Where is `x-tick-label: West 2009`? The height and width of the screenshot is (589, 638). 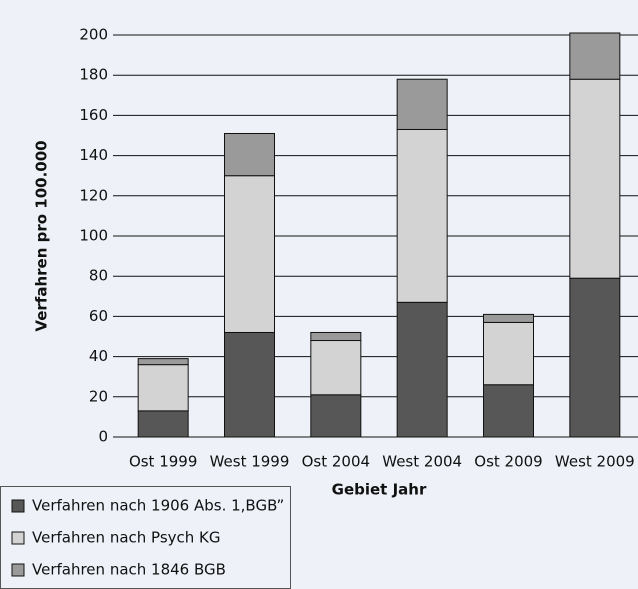
x-tick-label: West 2009 is located at coordinates (595, 462).